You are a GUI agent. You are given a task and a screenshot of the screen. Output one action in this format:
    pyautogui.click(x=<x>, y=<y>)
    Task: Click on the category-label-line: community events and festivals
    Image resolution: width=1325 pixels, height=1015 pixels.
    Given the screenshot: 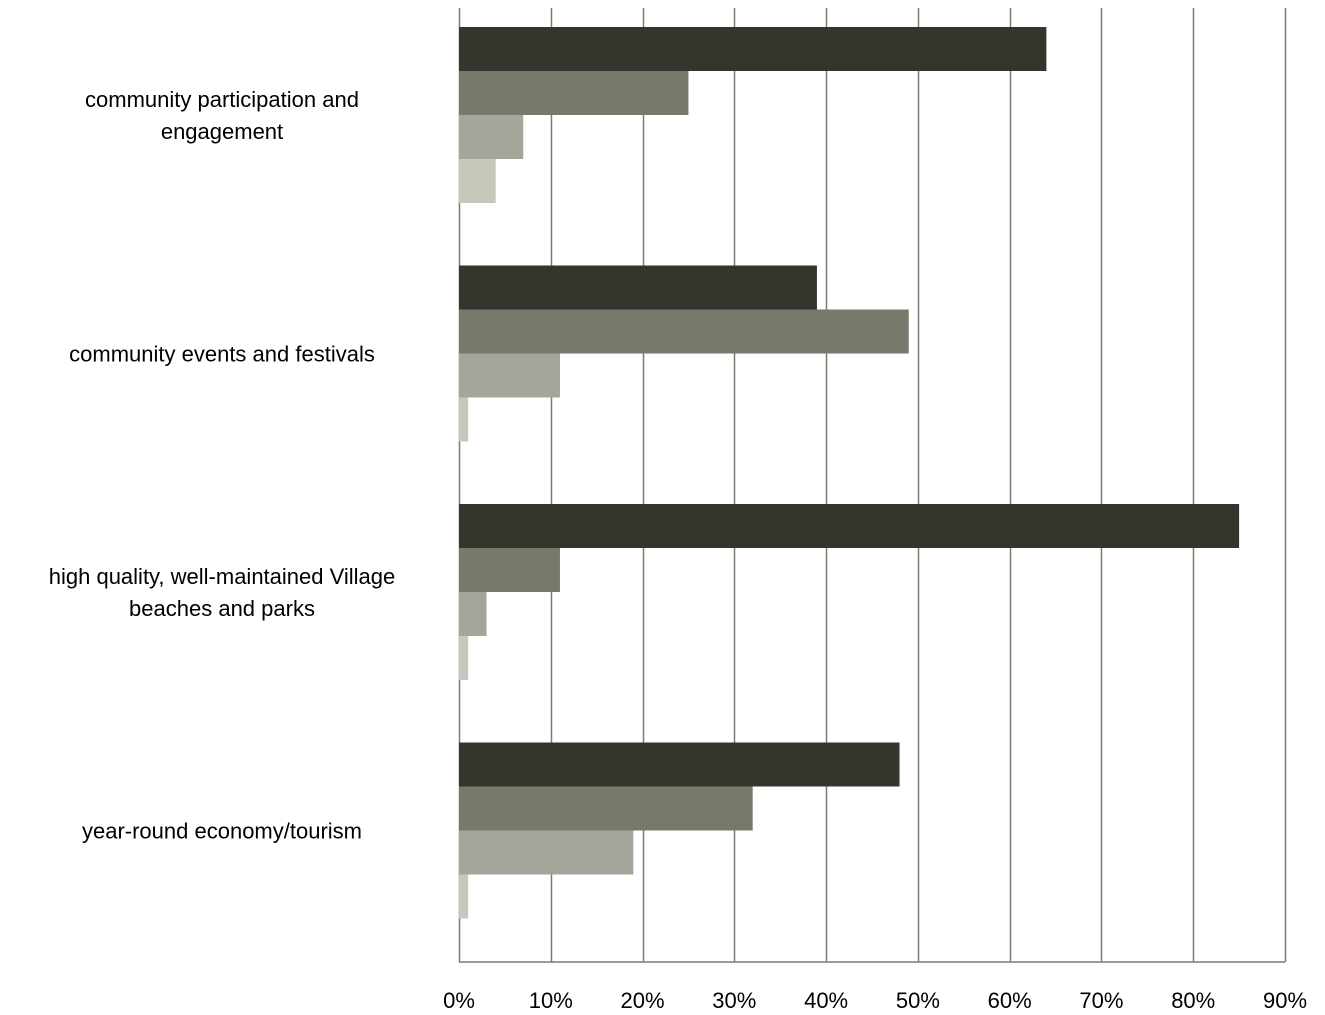 What is the action you would take?
    pyautogui.click(x=222, y=354)
    